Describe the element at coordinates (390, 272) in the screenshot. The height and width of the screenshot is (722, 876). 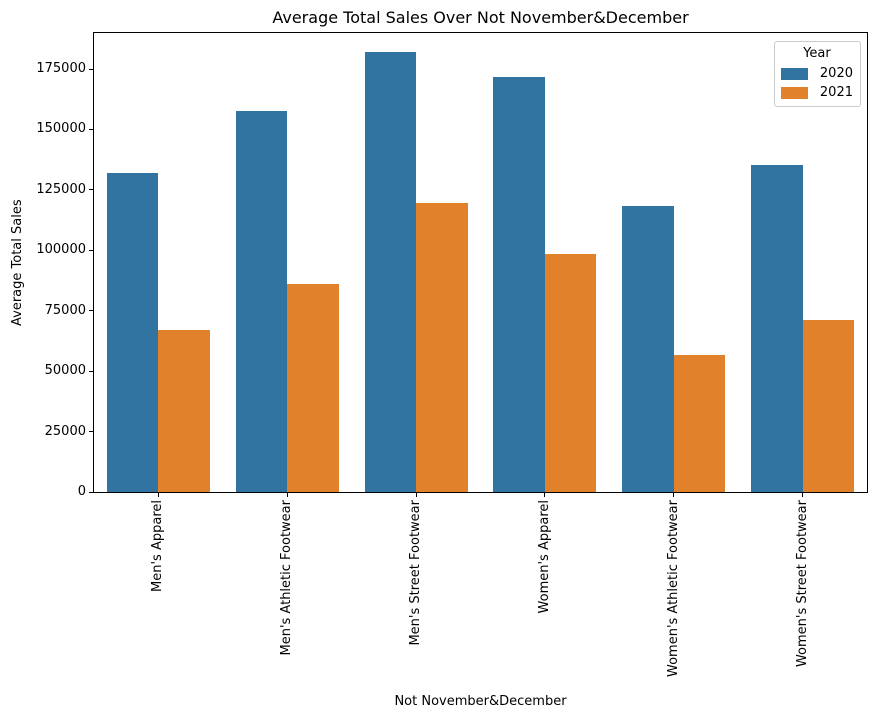
I see `bar-2020-Men's Street Footwear` at that location.